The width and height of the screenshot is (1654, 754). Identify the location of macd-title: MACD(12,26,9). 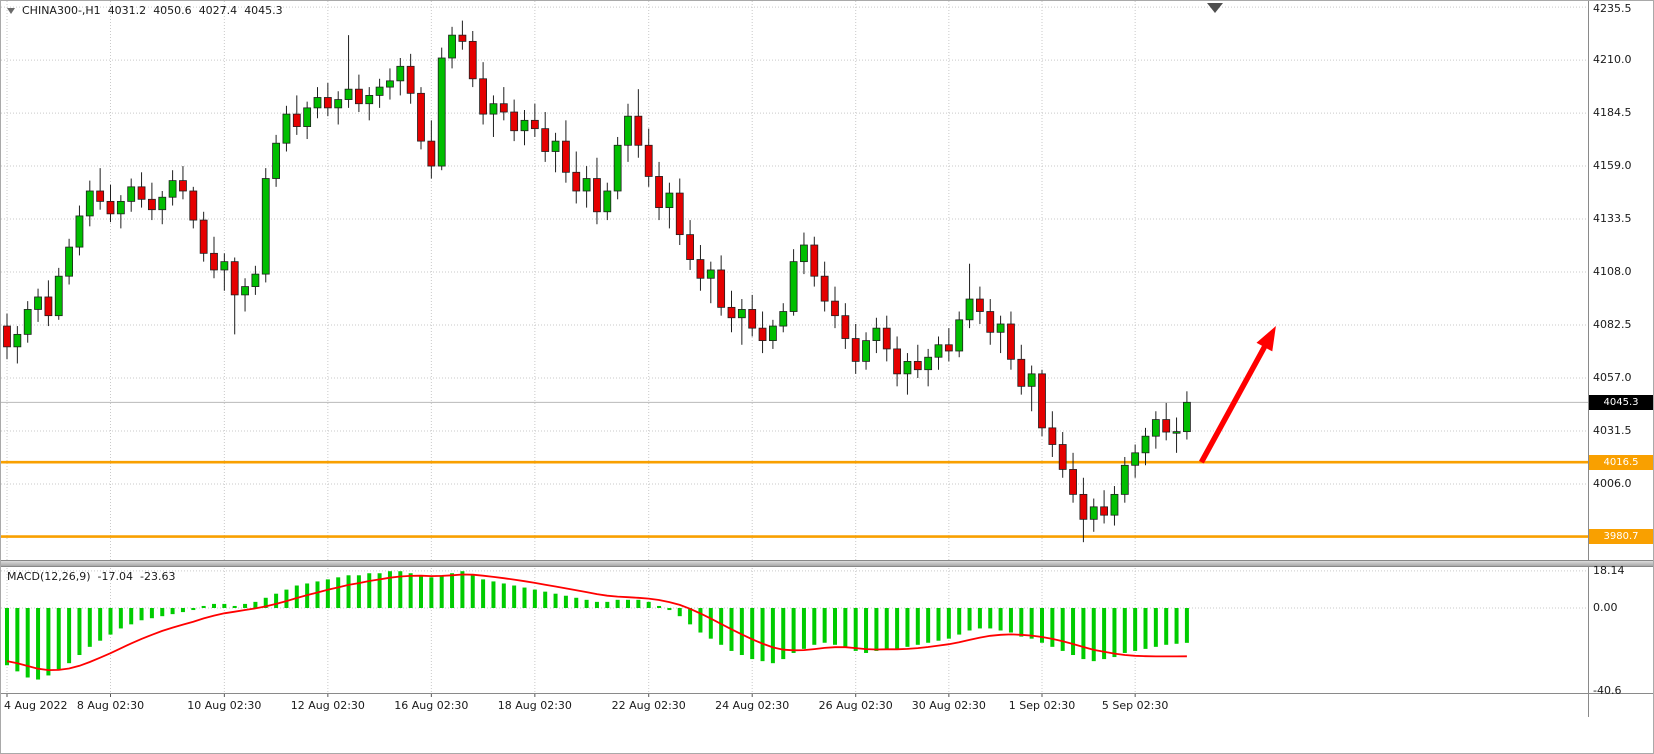
(49, 576).